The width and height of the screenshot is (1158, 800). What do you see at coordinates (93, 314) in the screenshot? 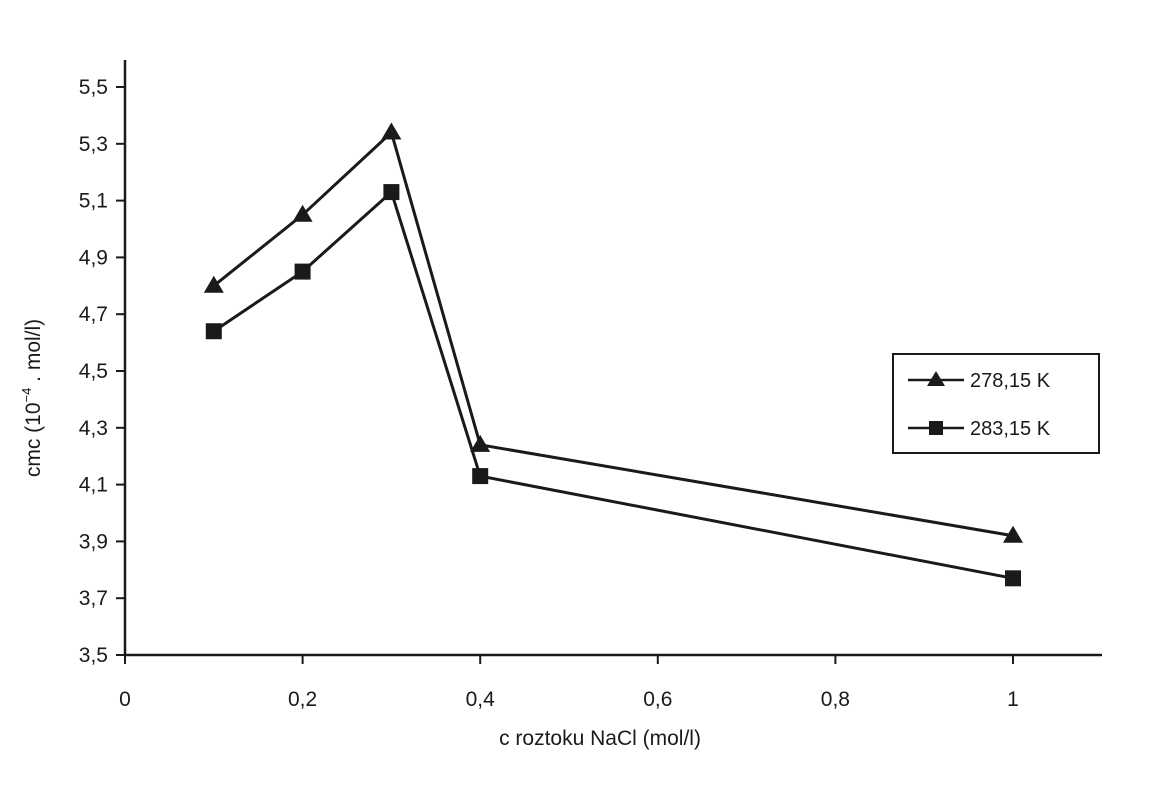
I see `y-tick-label: 4,7` at bounding box center [93, 314].